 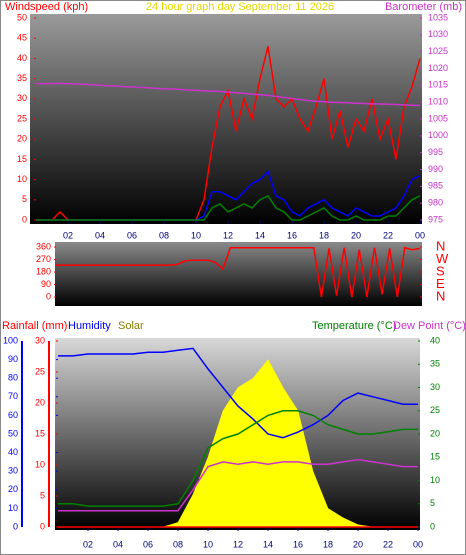 What do you see at coordinates (40, 402) in the screenshot?
I see `y3-tick-label: 20` at bounding box center [40, 402].